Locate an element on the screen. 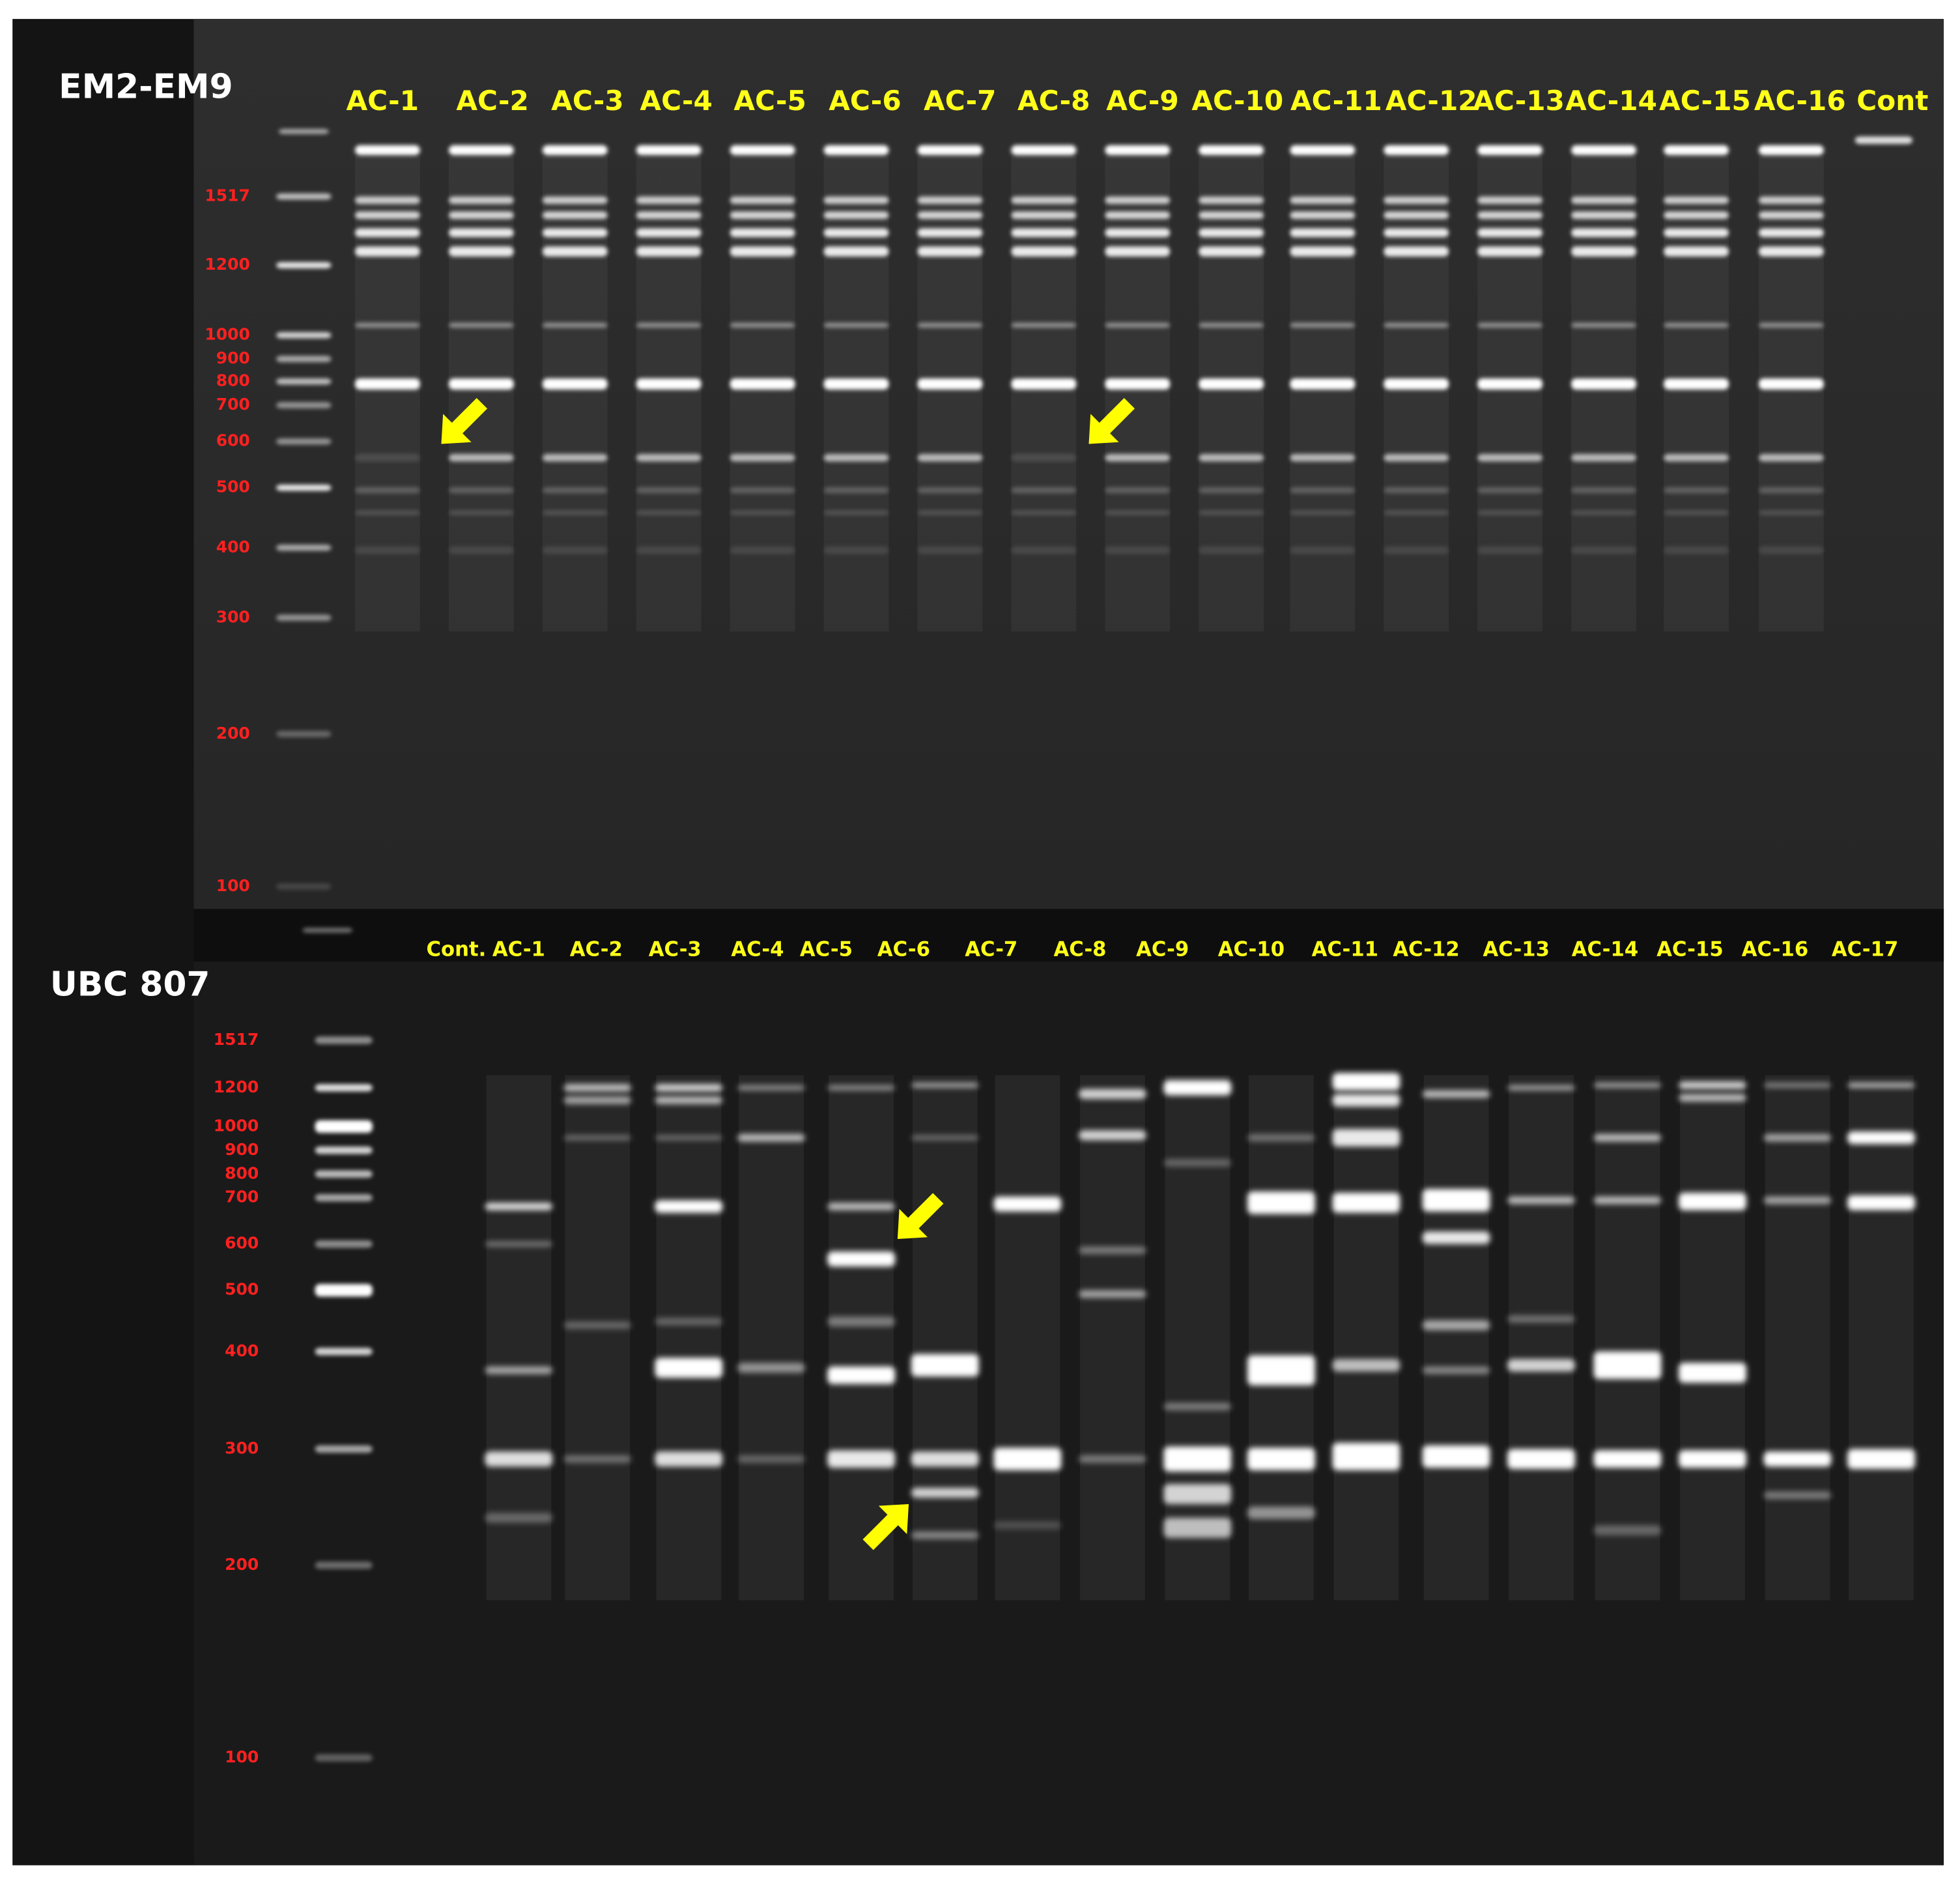  ladder-label: 700 is located at coordinates (233, 404).